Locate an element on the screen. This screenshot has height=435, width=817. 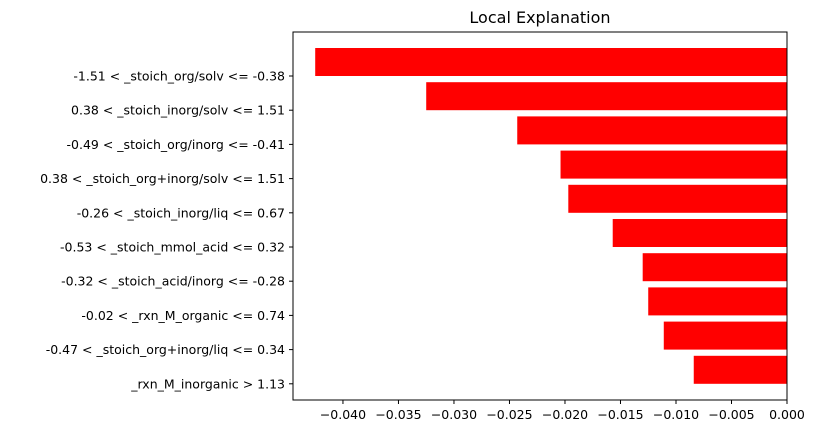
y-tick-label: 0.38 < _stoich_inorg/solv <= 1.51 is located at coordinates (178, 110).